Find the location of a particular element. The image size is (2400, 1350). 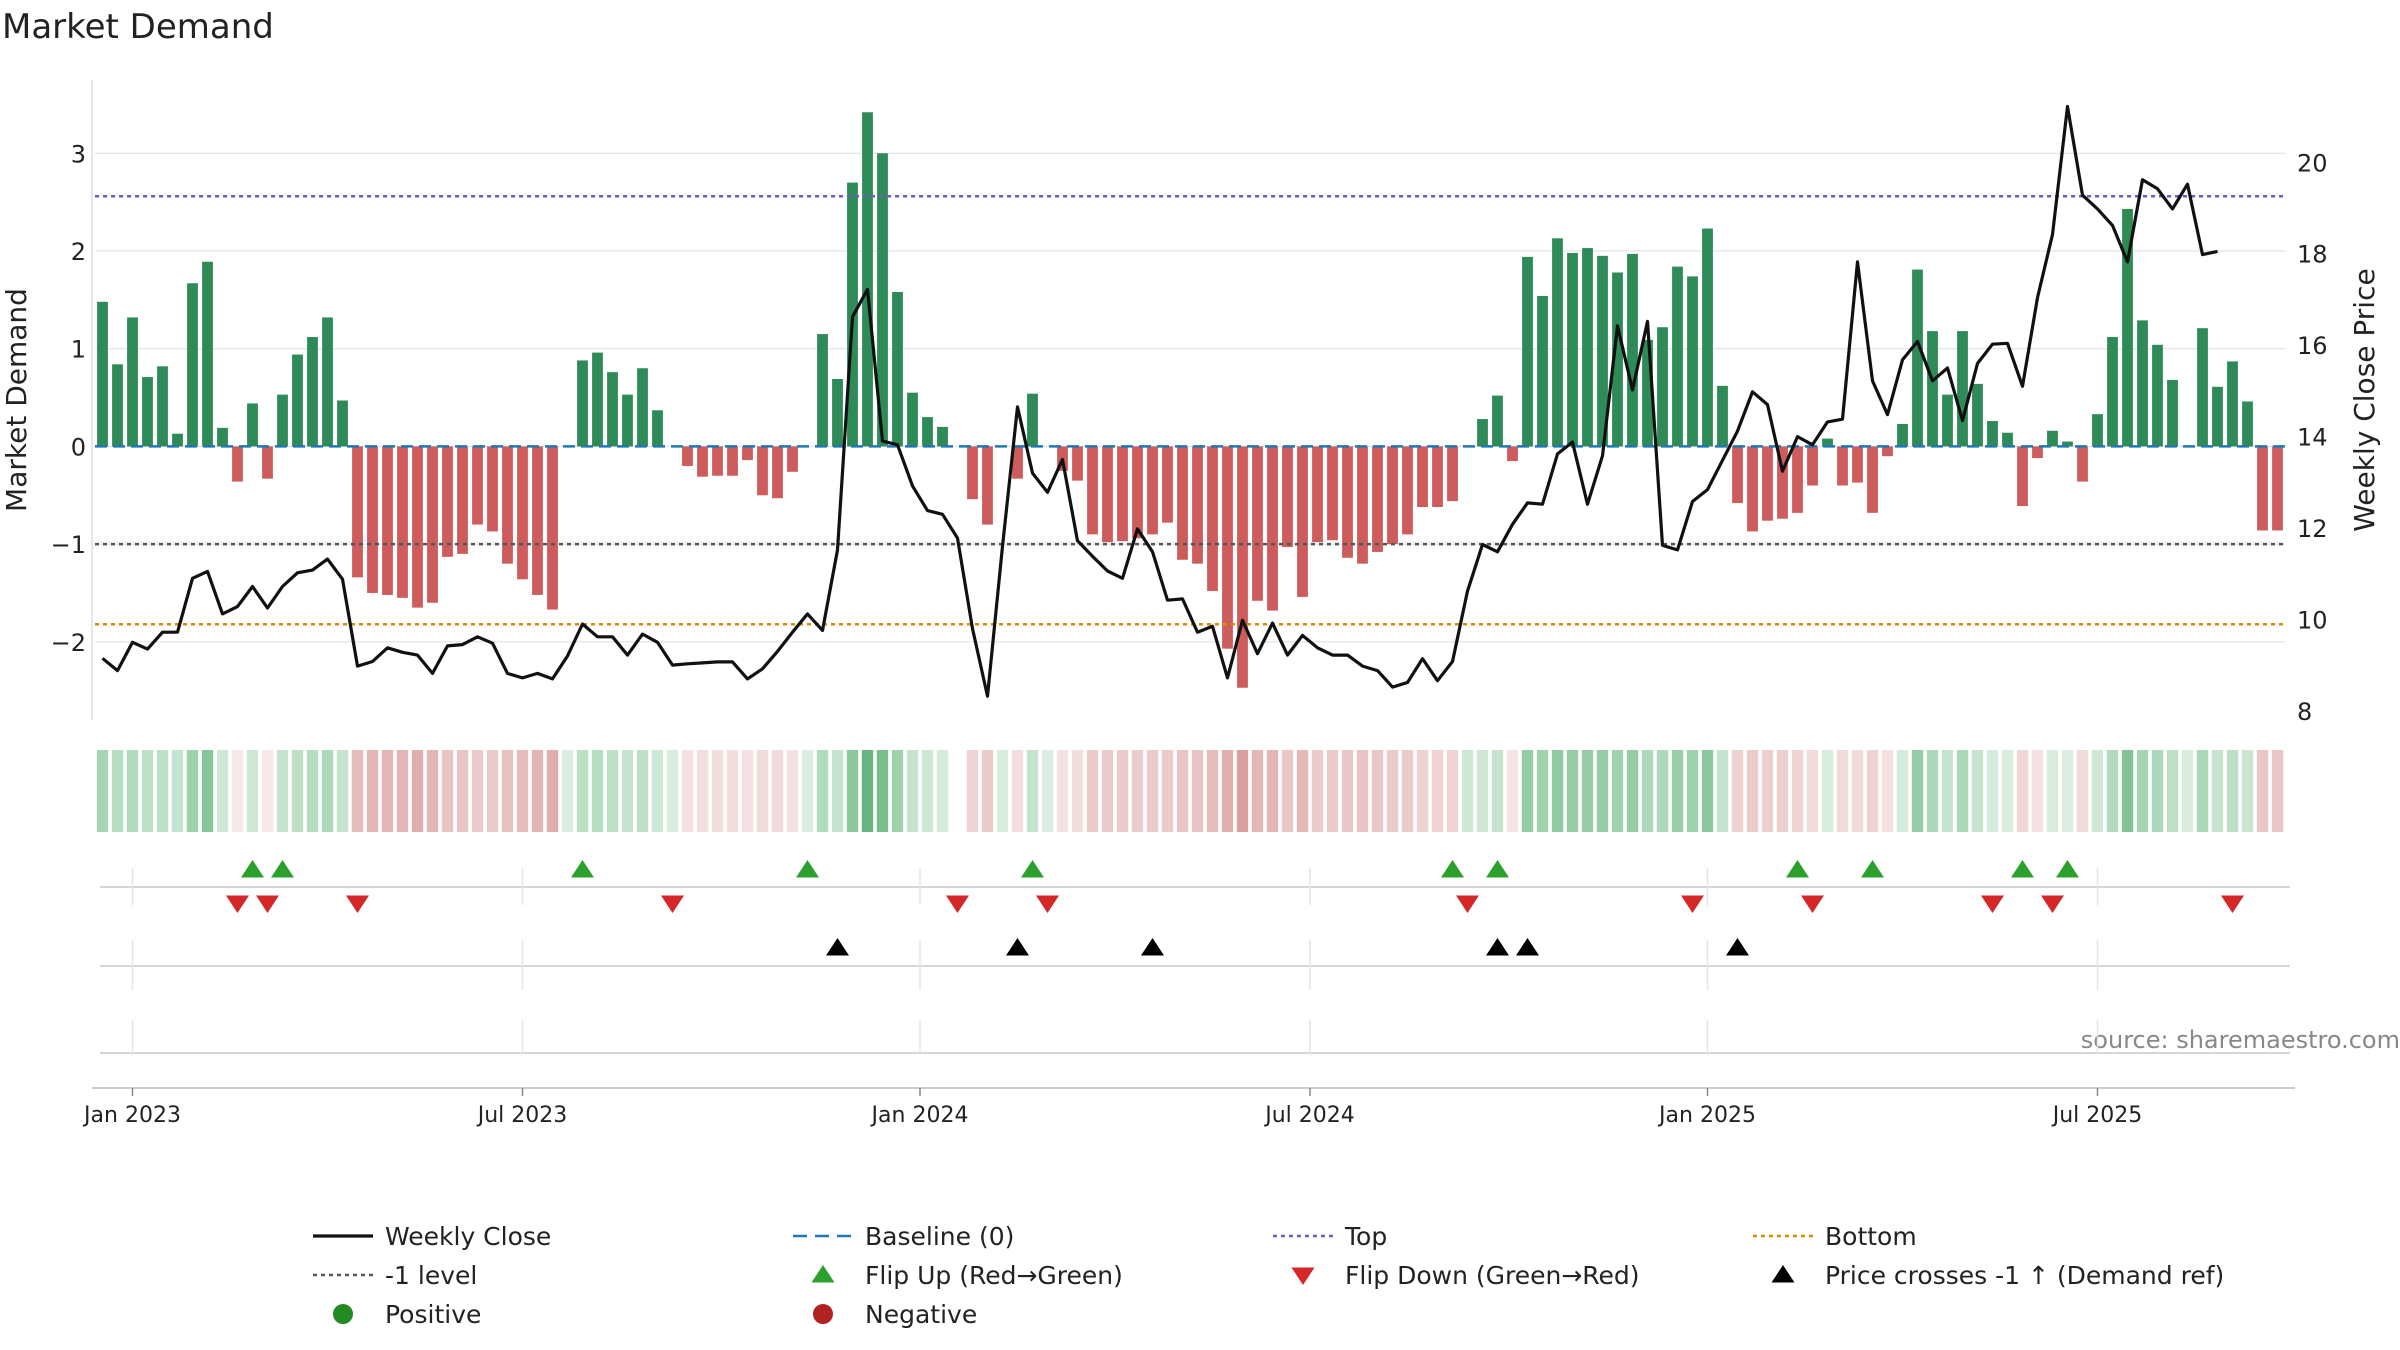

x-tick-label-5: Jul 2025 is located at coordinates (2097, 1115).